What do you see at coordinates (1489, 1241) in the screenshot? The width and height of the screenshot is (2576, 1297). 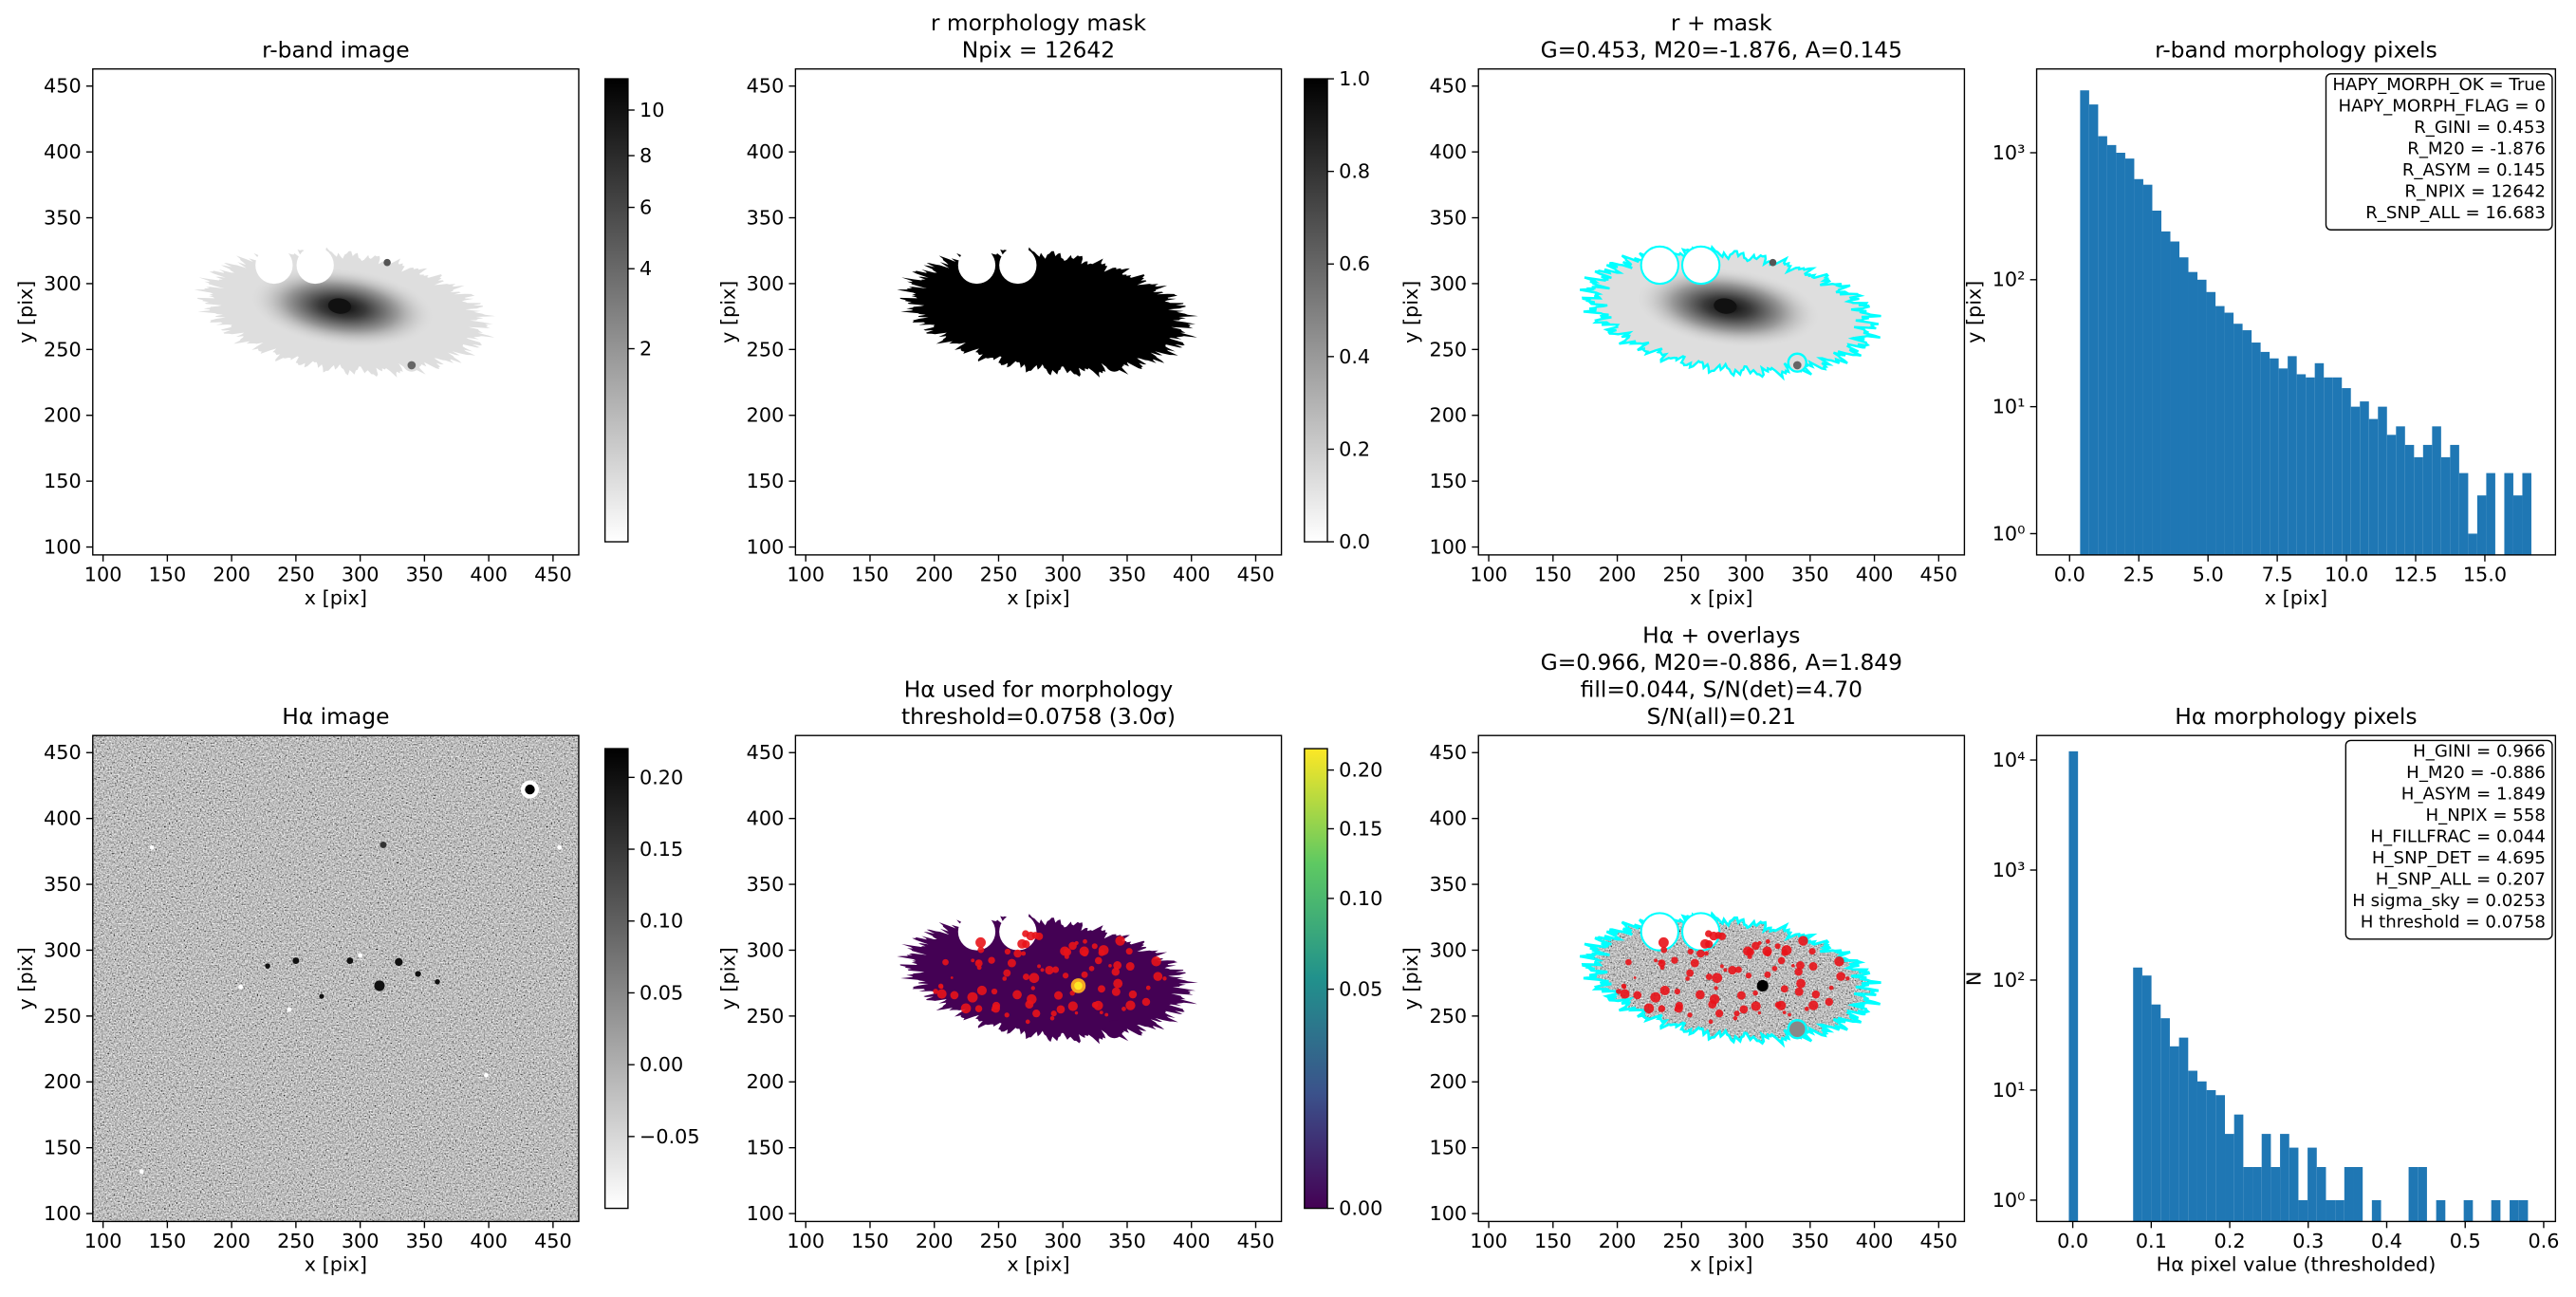 I see `x-tick-label: 100` at bounding box center [1489, 1241].